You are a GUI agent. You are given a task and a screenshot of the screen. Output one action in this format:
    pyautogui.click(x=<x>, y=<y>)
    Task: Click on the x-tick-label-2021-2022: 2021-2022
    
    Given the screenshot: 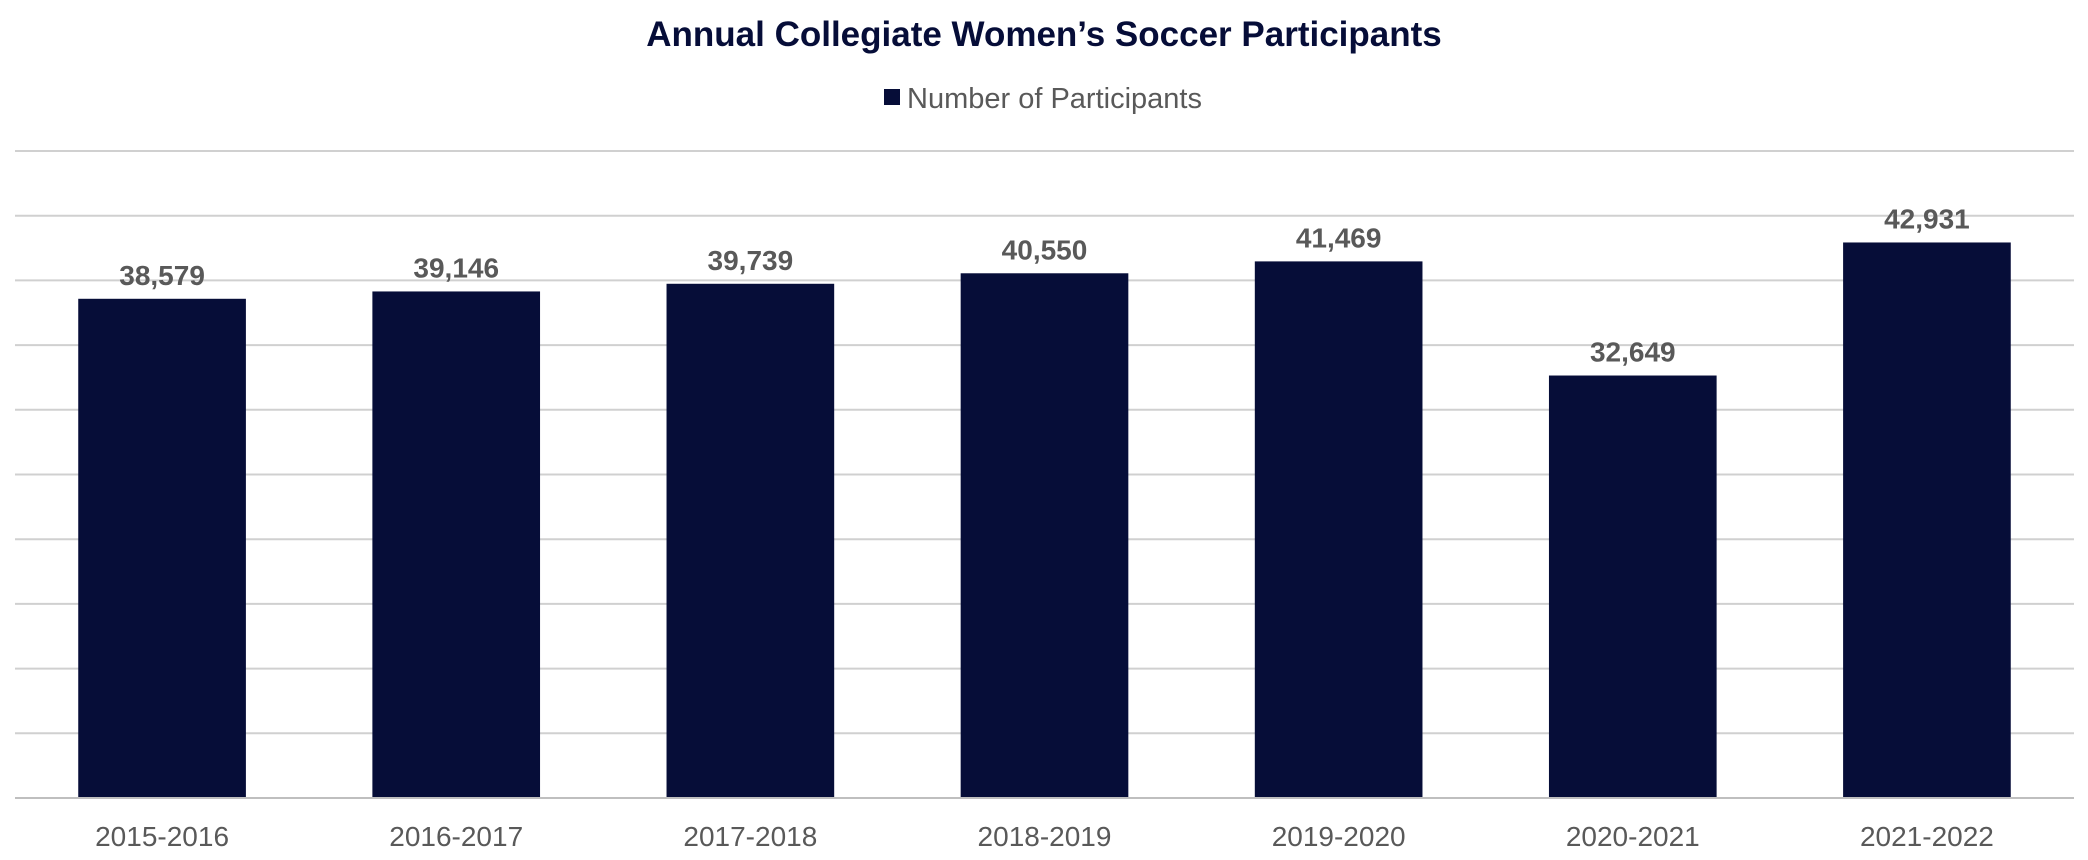 What is the action you would take?
    pyautogui.click(x=1927, y=836)
    